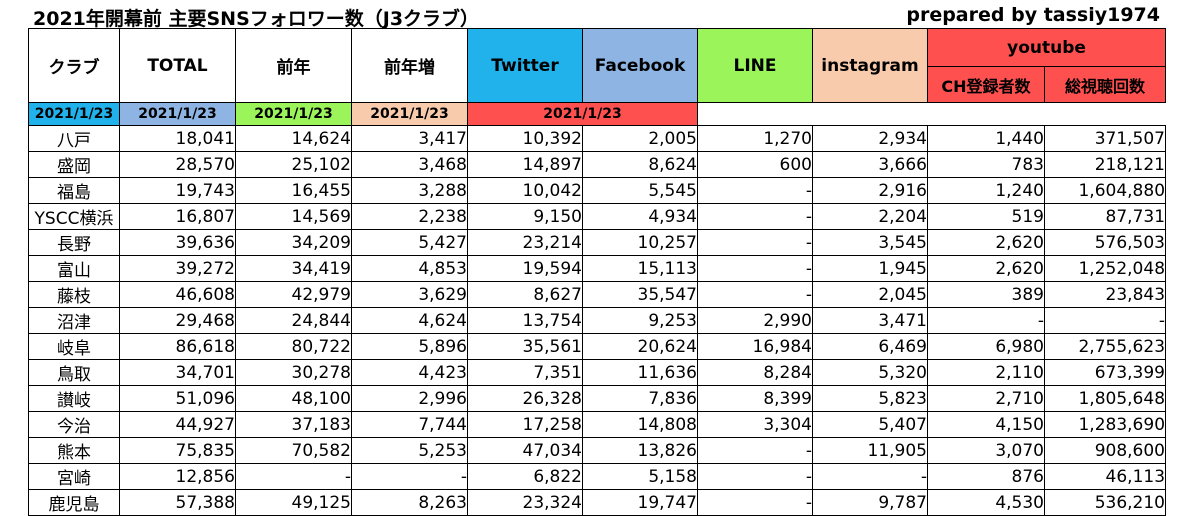  What do you see at coordinates (177, 294) in the screenshot?
I see `total-cell: 46,608` at bounding box center [177, 294].